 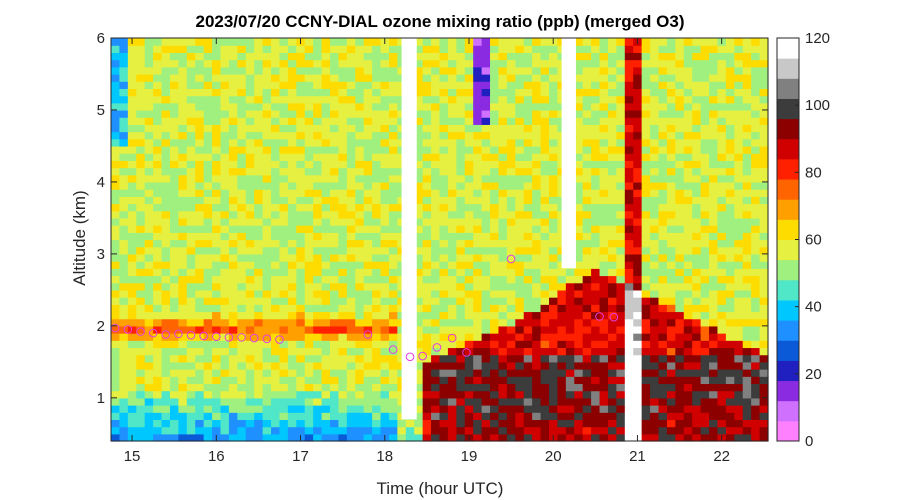 What do you see at coordinates (788, 229) in the screenshot?
I see `colorbar-segment` at bounding box center [788, 229].